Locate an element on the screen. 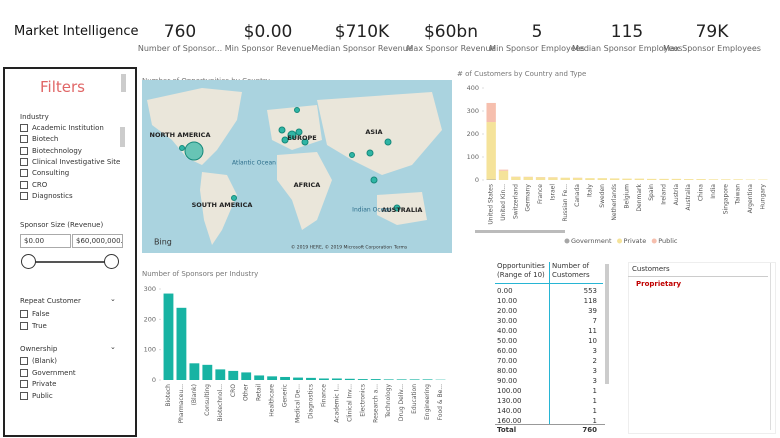 This screenshot has height=438, width=780. x-tick-label: Germany is located at coordinates (528, 198).